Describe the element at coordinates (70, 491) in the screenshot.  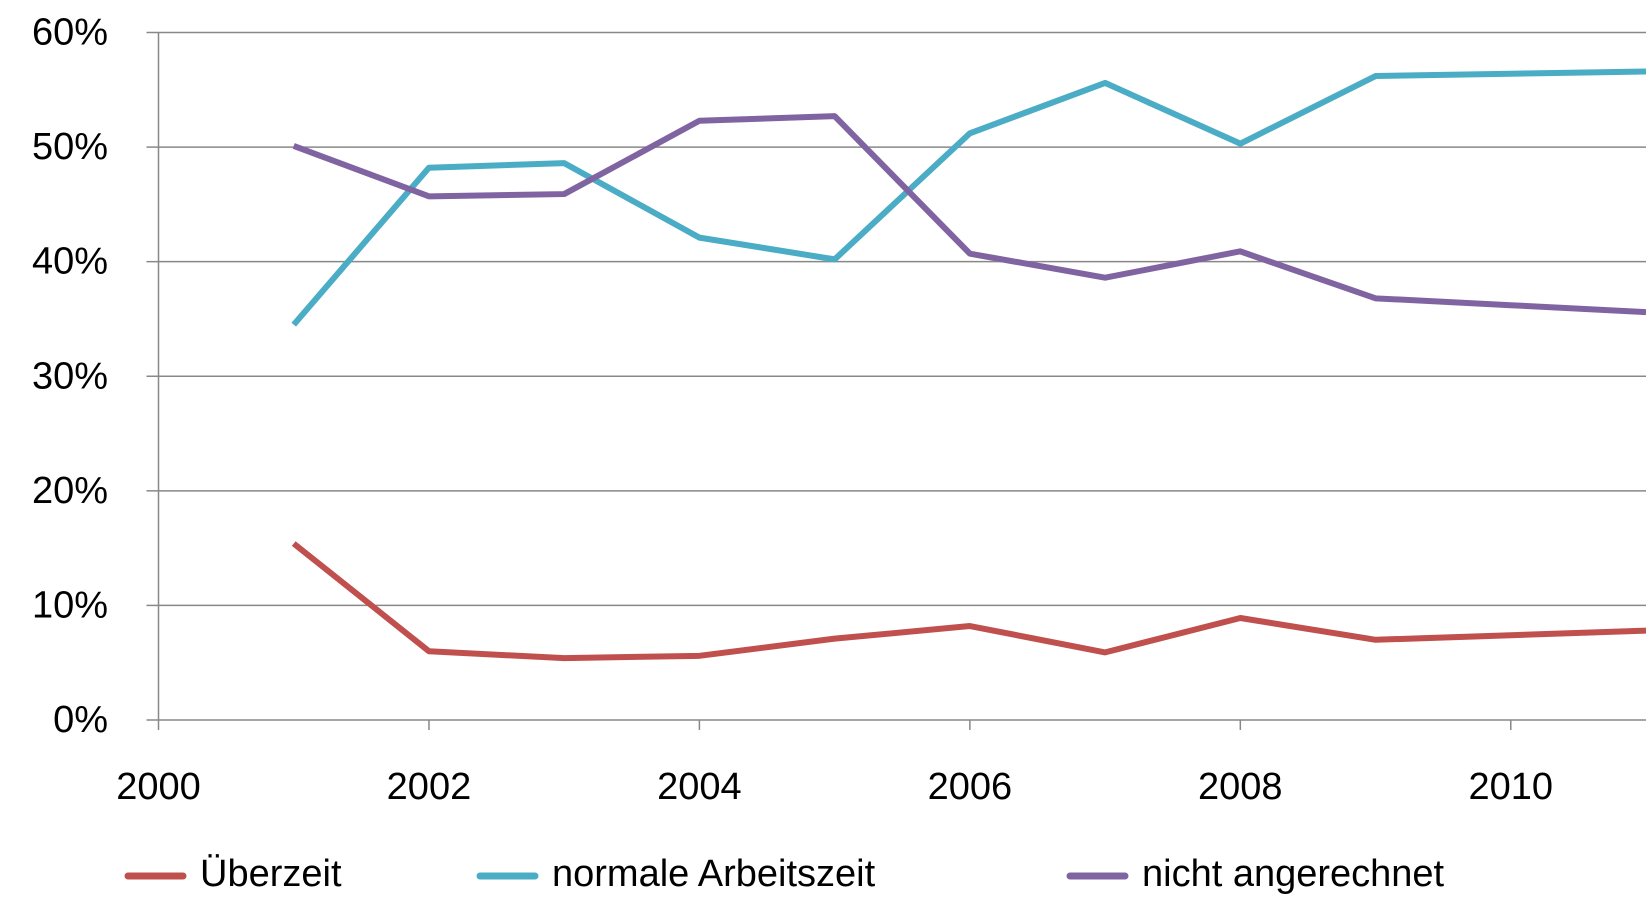
I see `y-tick-label: 20%` at that location.